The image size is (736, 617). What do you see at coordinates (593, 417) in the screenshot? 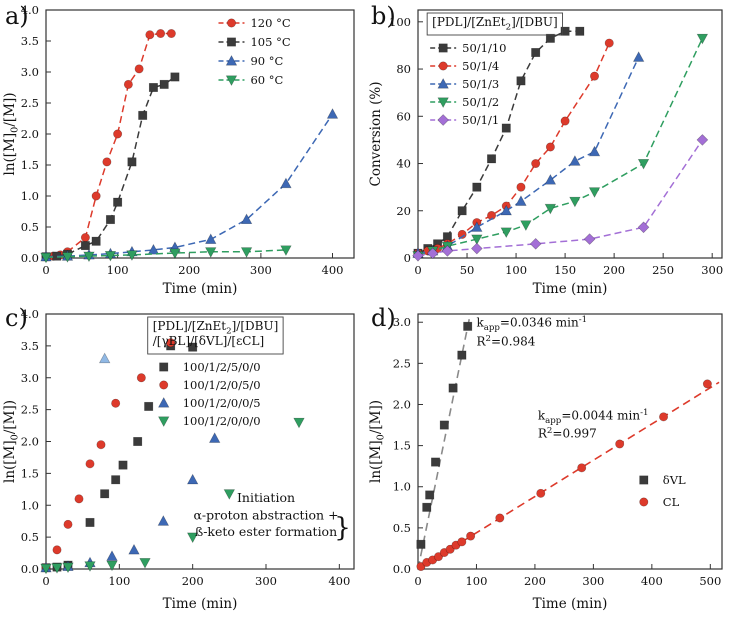
I see `annotation: kapp=0.0044 min-1` at bounding box center [593, 417].